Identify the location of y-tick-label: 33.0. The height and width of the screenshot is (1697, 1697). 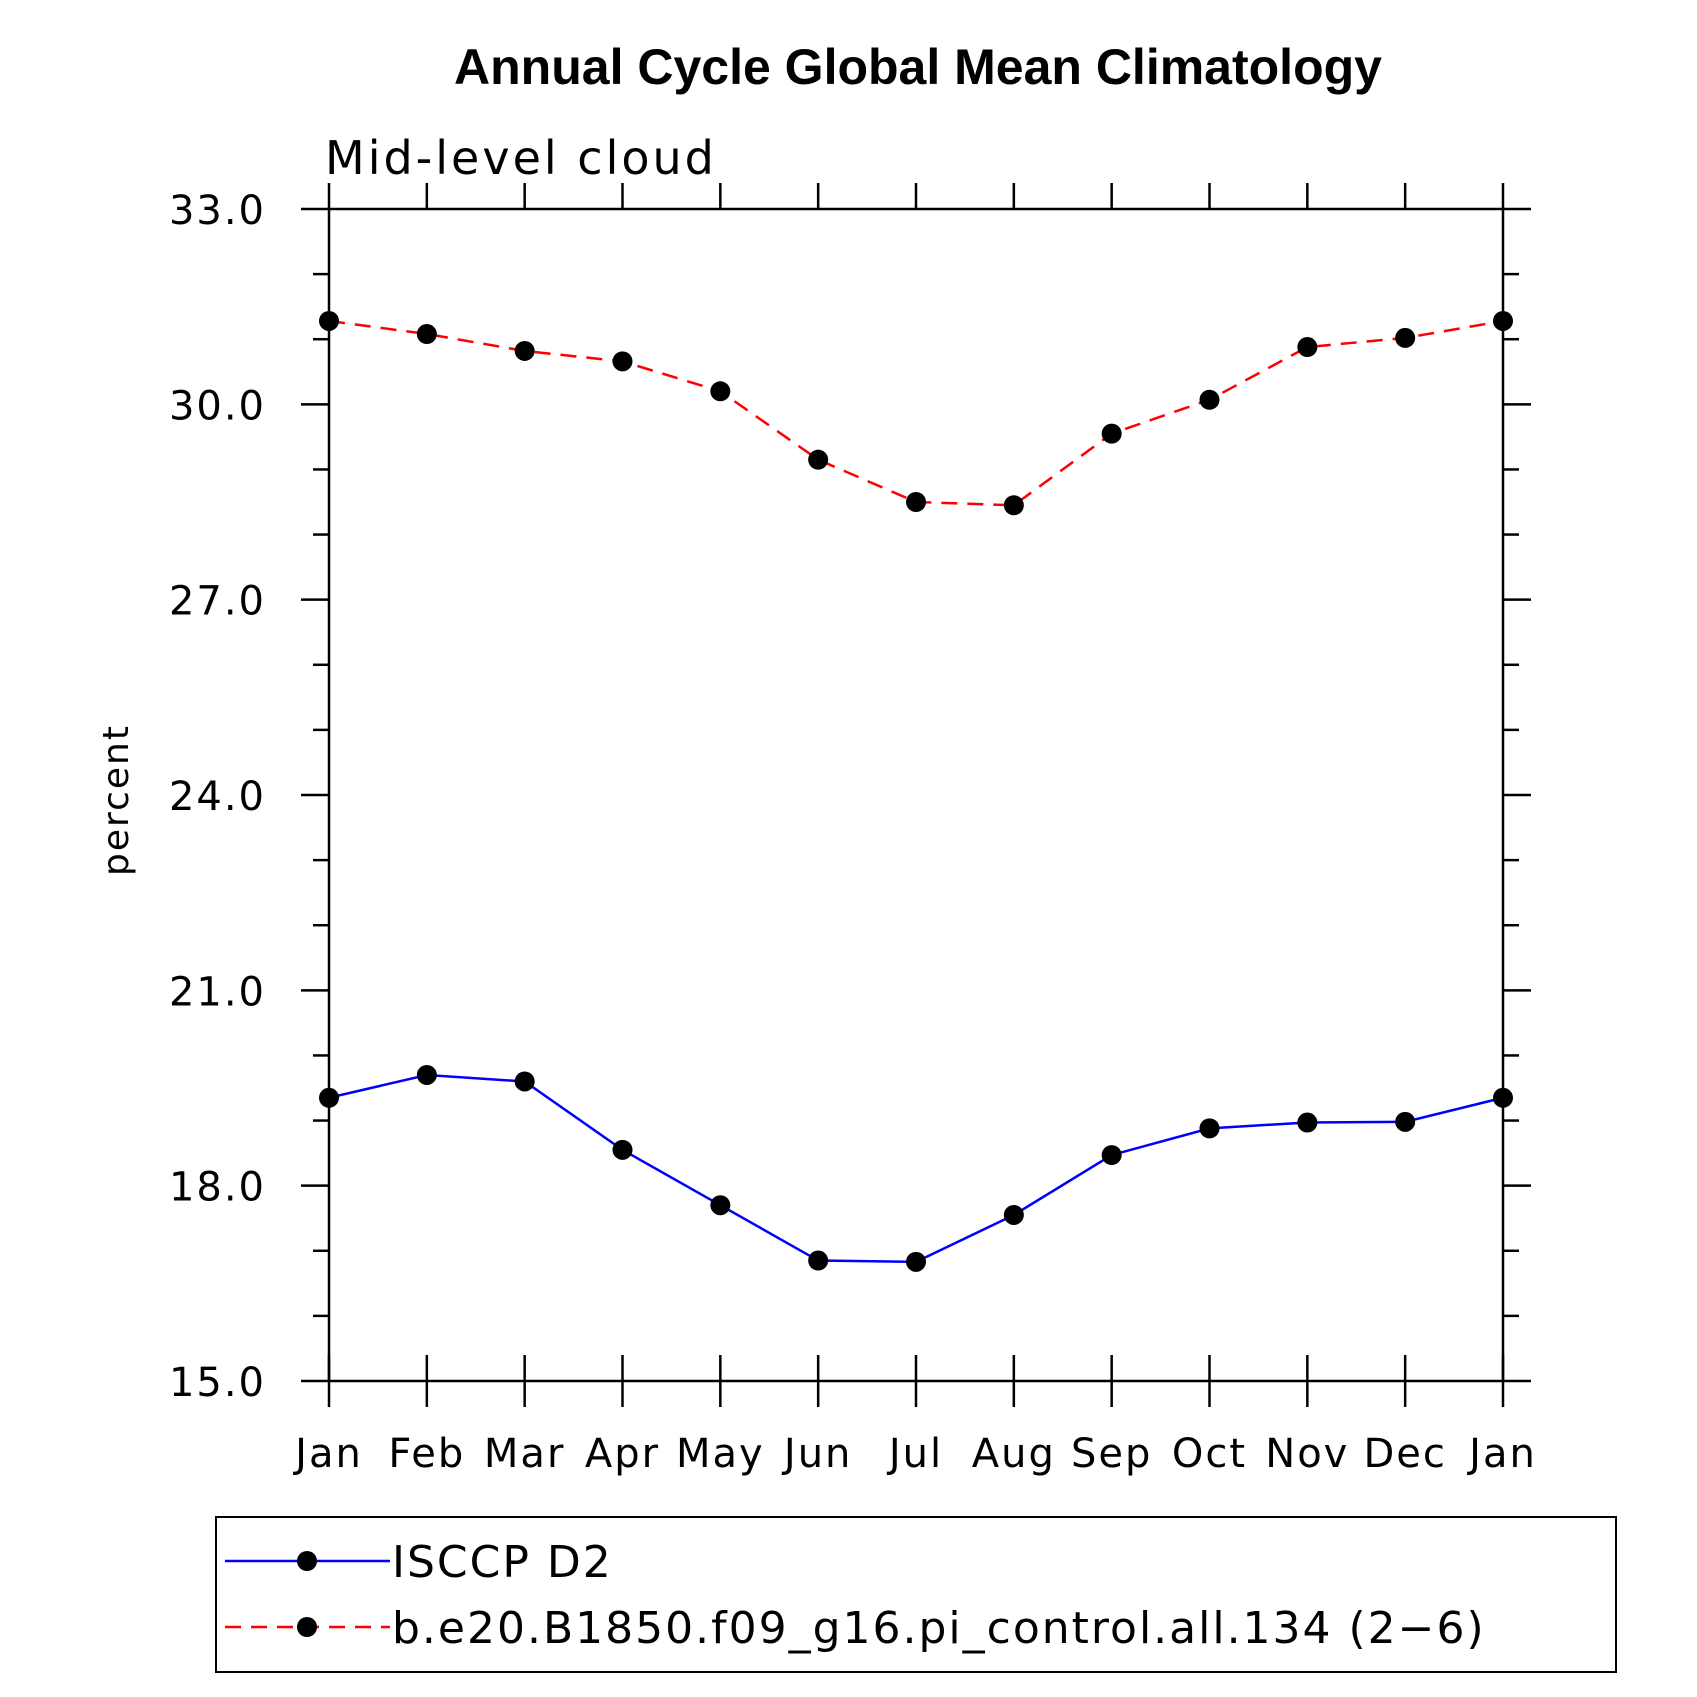
(217, 211).